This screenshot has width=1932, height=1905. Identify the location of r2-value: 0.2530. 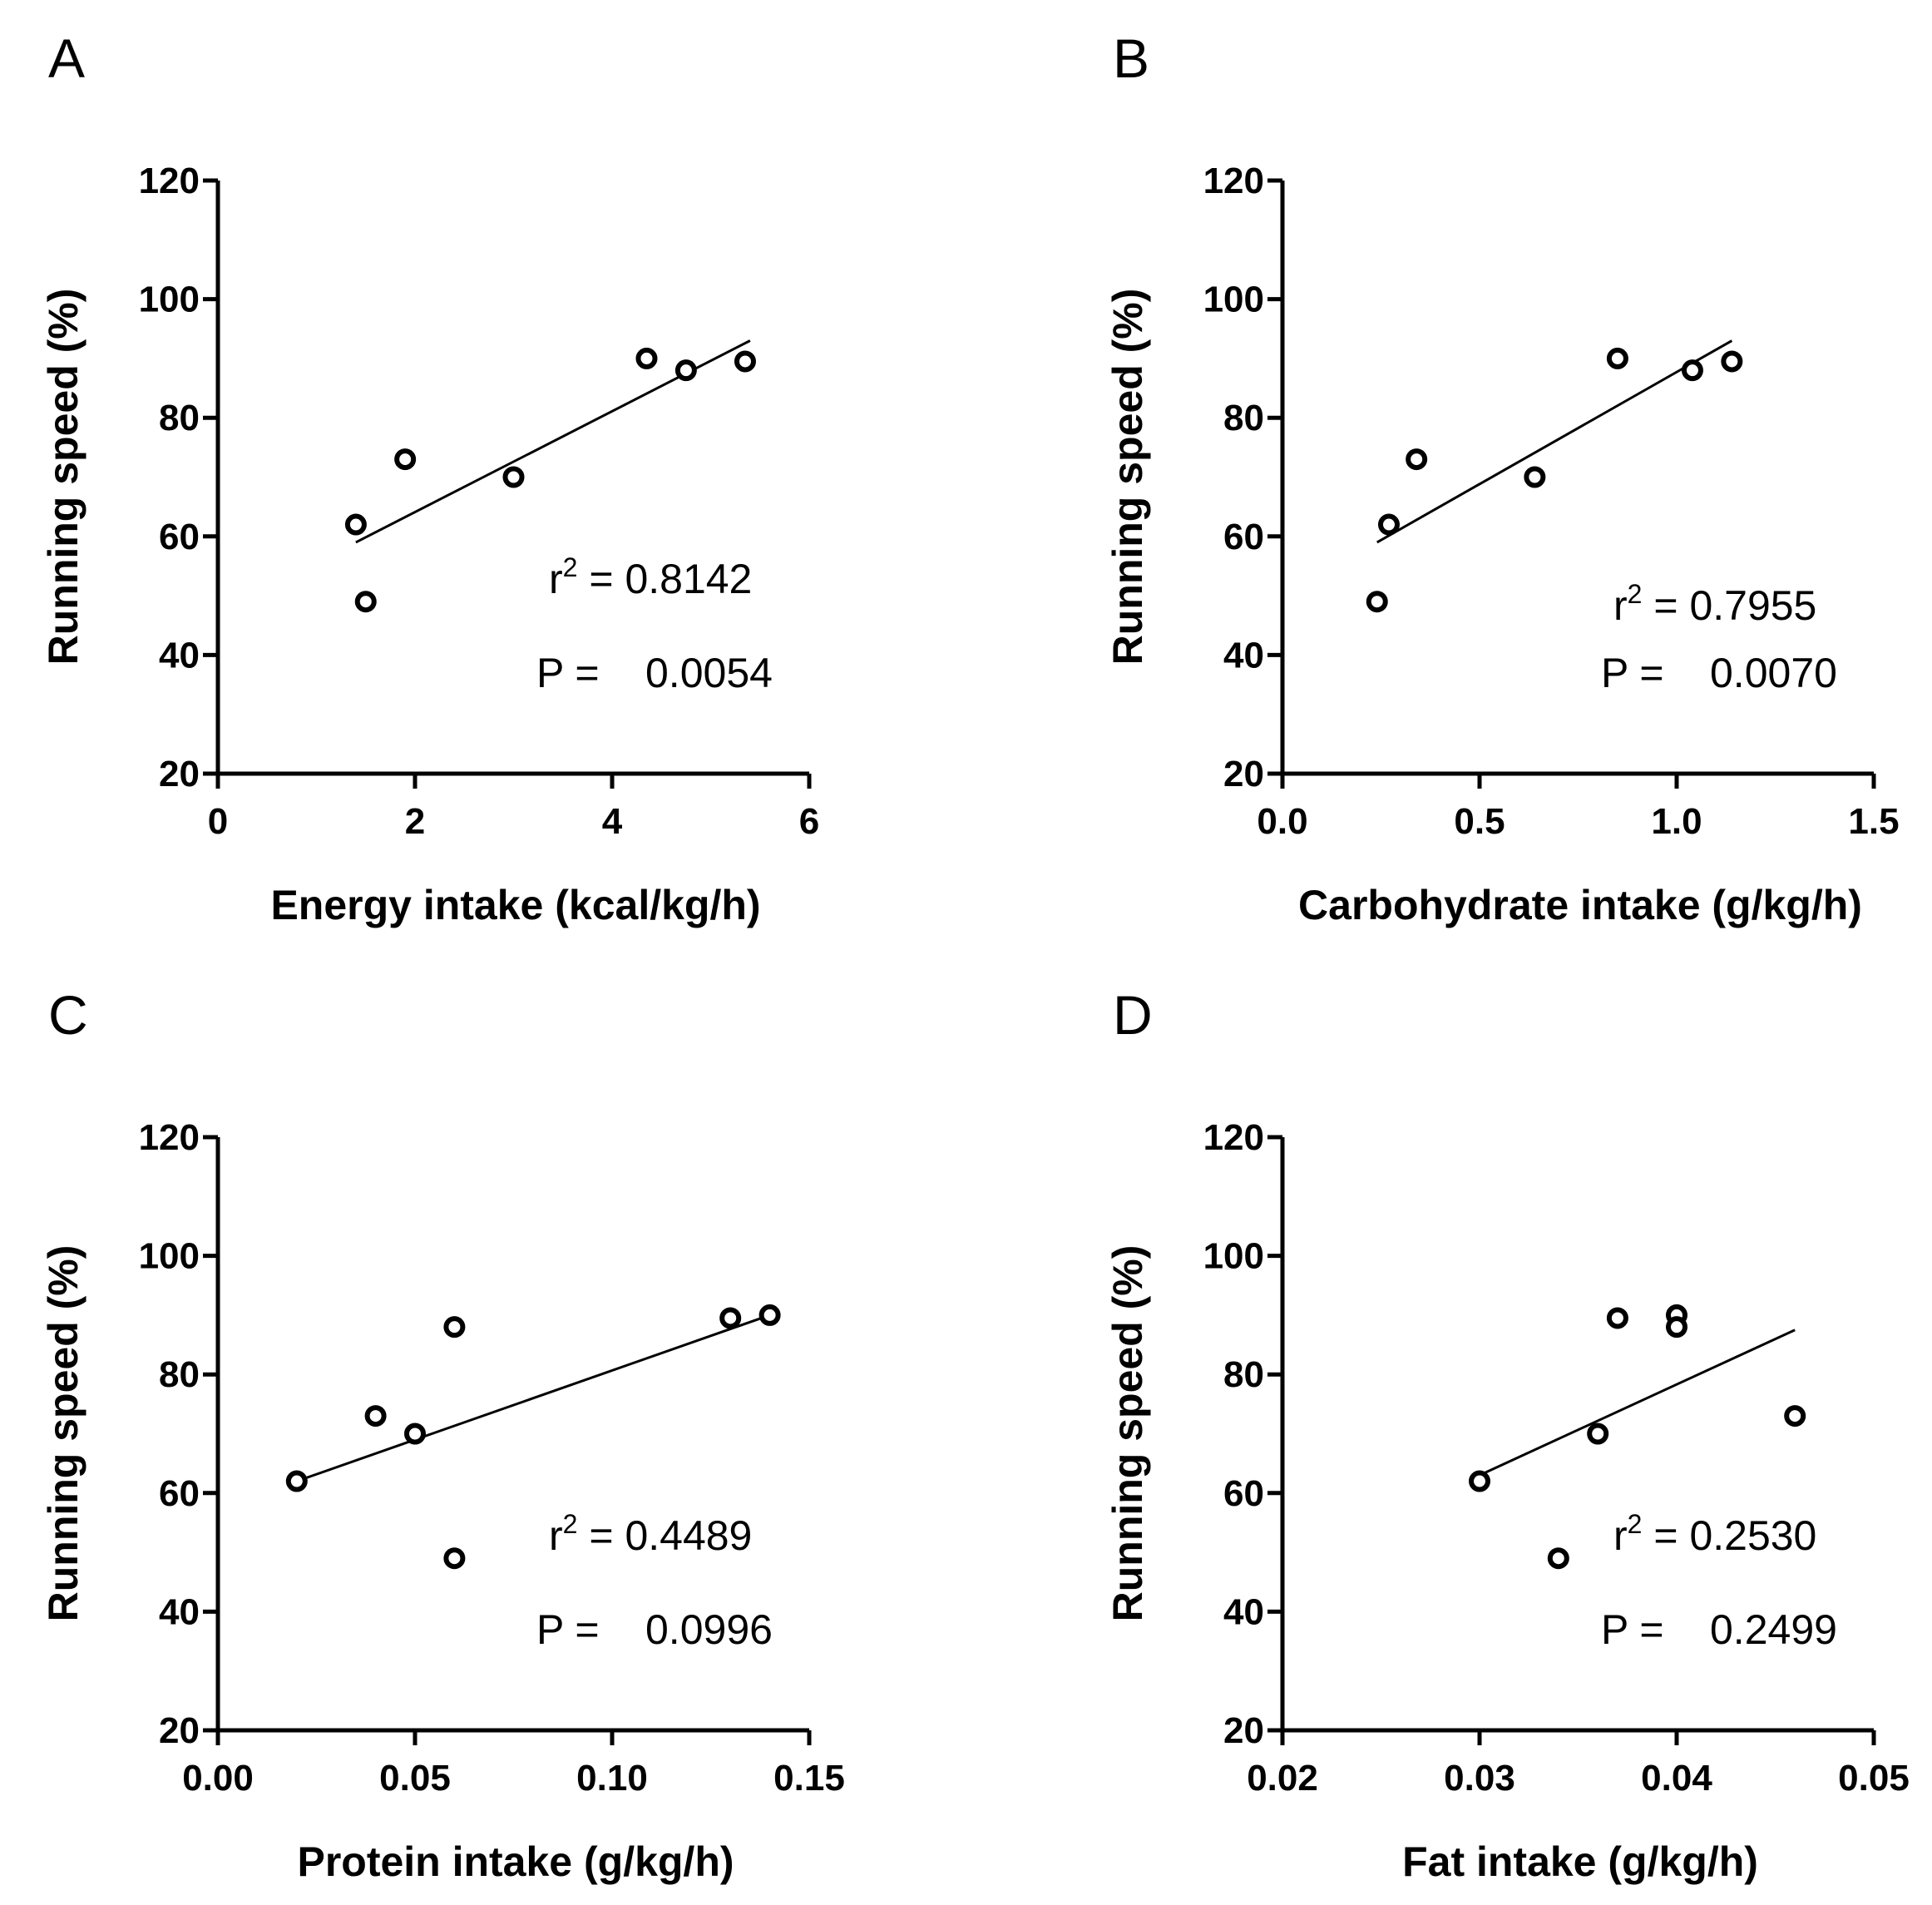
(1752, 1535).